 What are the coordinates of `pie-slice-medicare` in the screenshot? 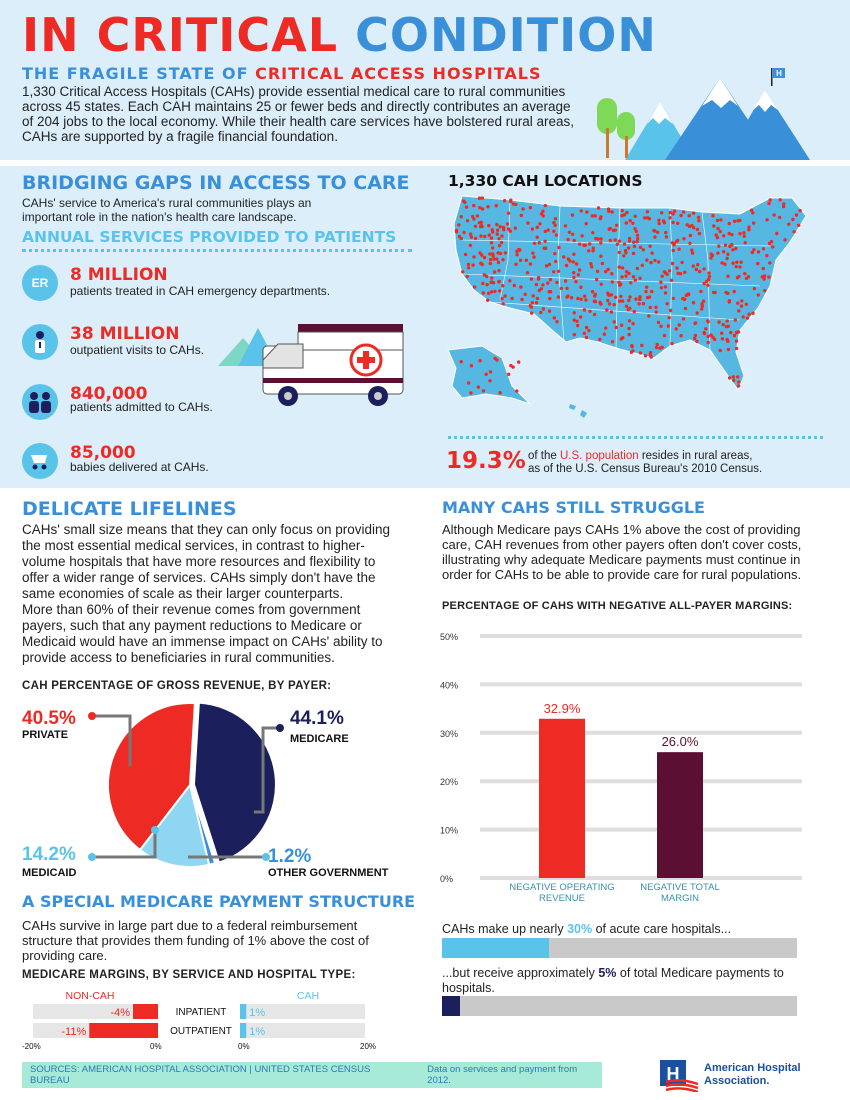 It's located at (234, 782).